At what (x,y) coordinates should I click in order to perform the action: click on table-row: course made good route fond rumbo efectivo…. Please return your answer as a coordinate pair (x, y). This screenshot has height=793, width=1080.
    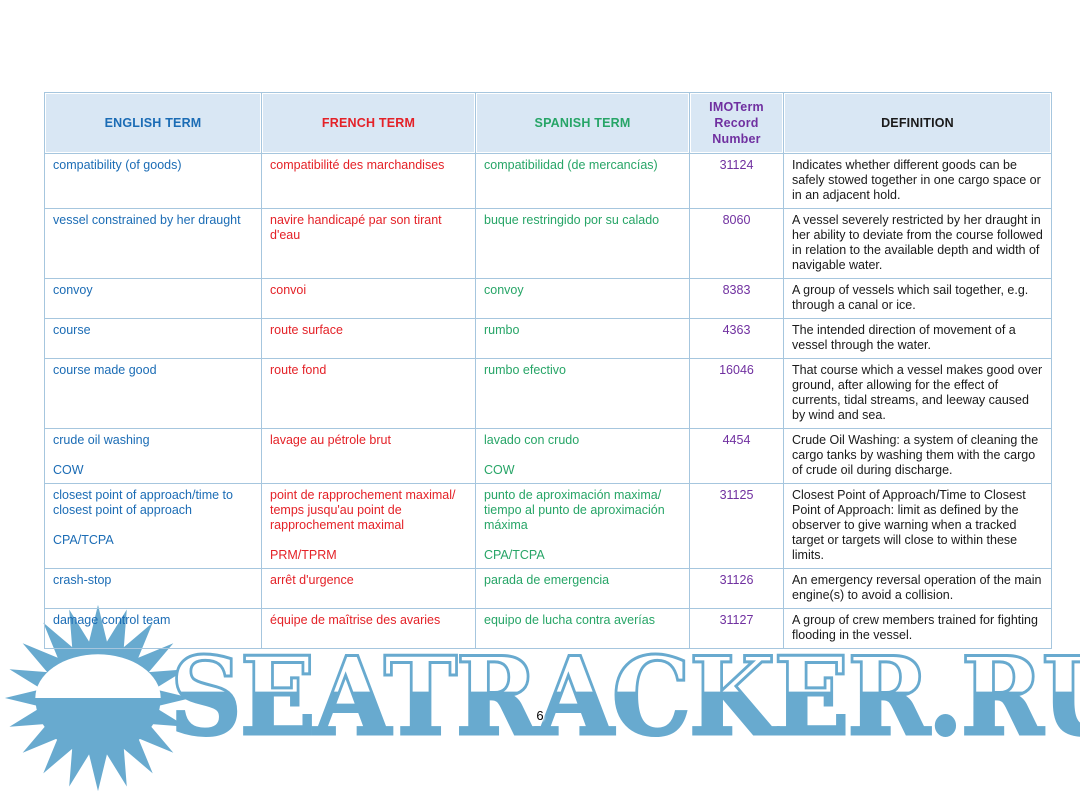
    Looking at the image, I should click on (548, 393).